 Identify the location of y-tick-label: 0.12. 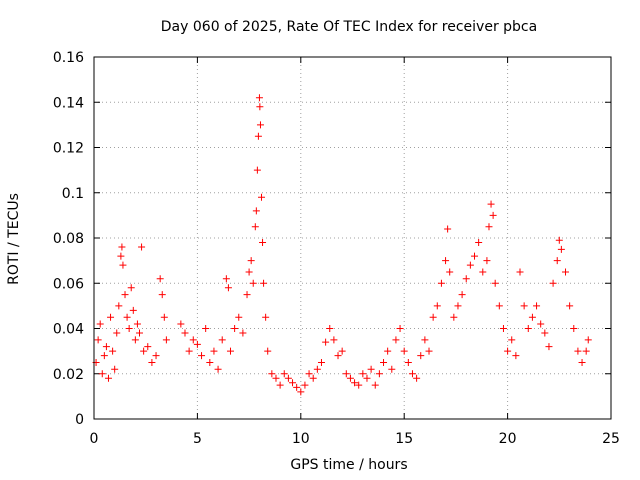
(68, 149).